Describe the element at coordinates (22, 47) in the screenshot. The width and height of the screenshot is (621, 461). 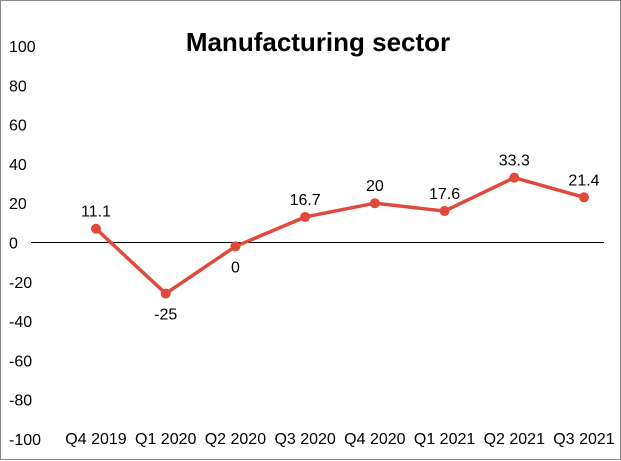
I see `y-tick-label: 100` at that location.